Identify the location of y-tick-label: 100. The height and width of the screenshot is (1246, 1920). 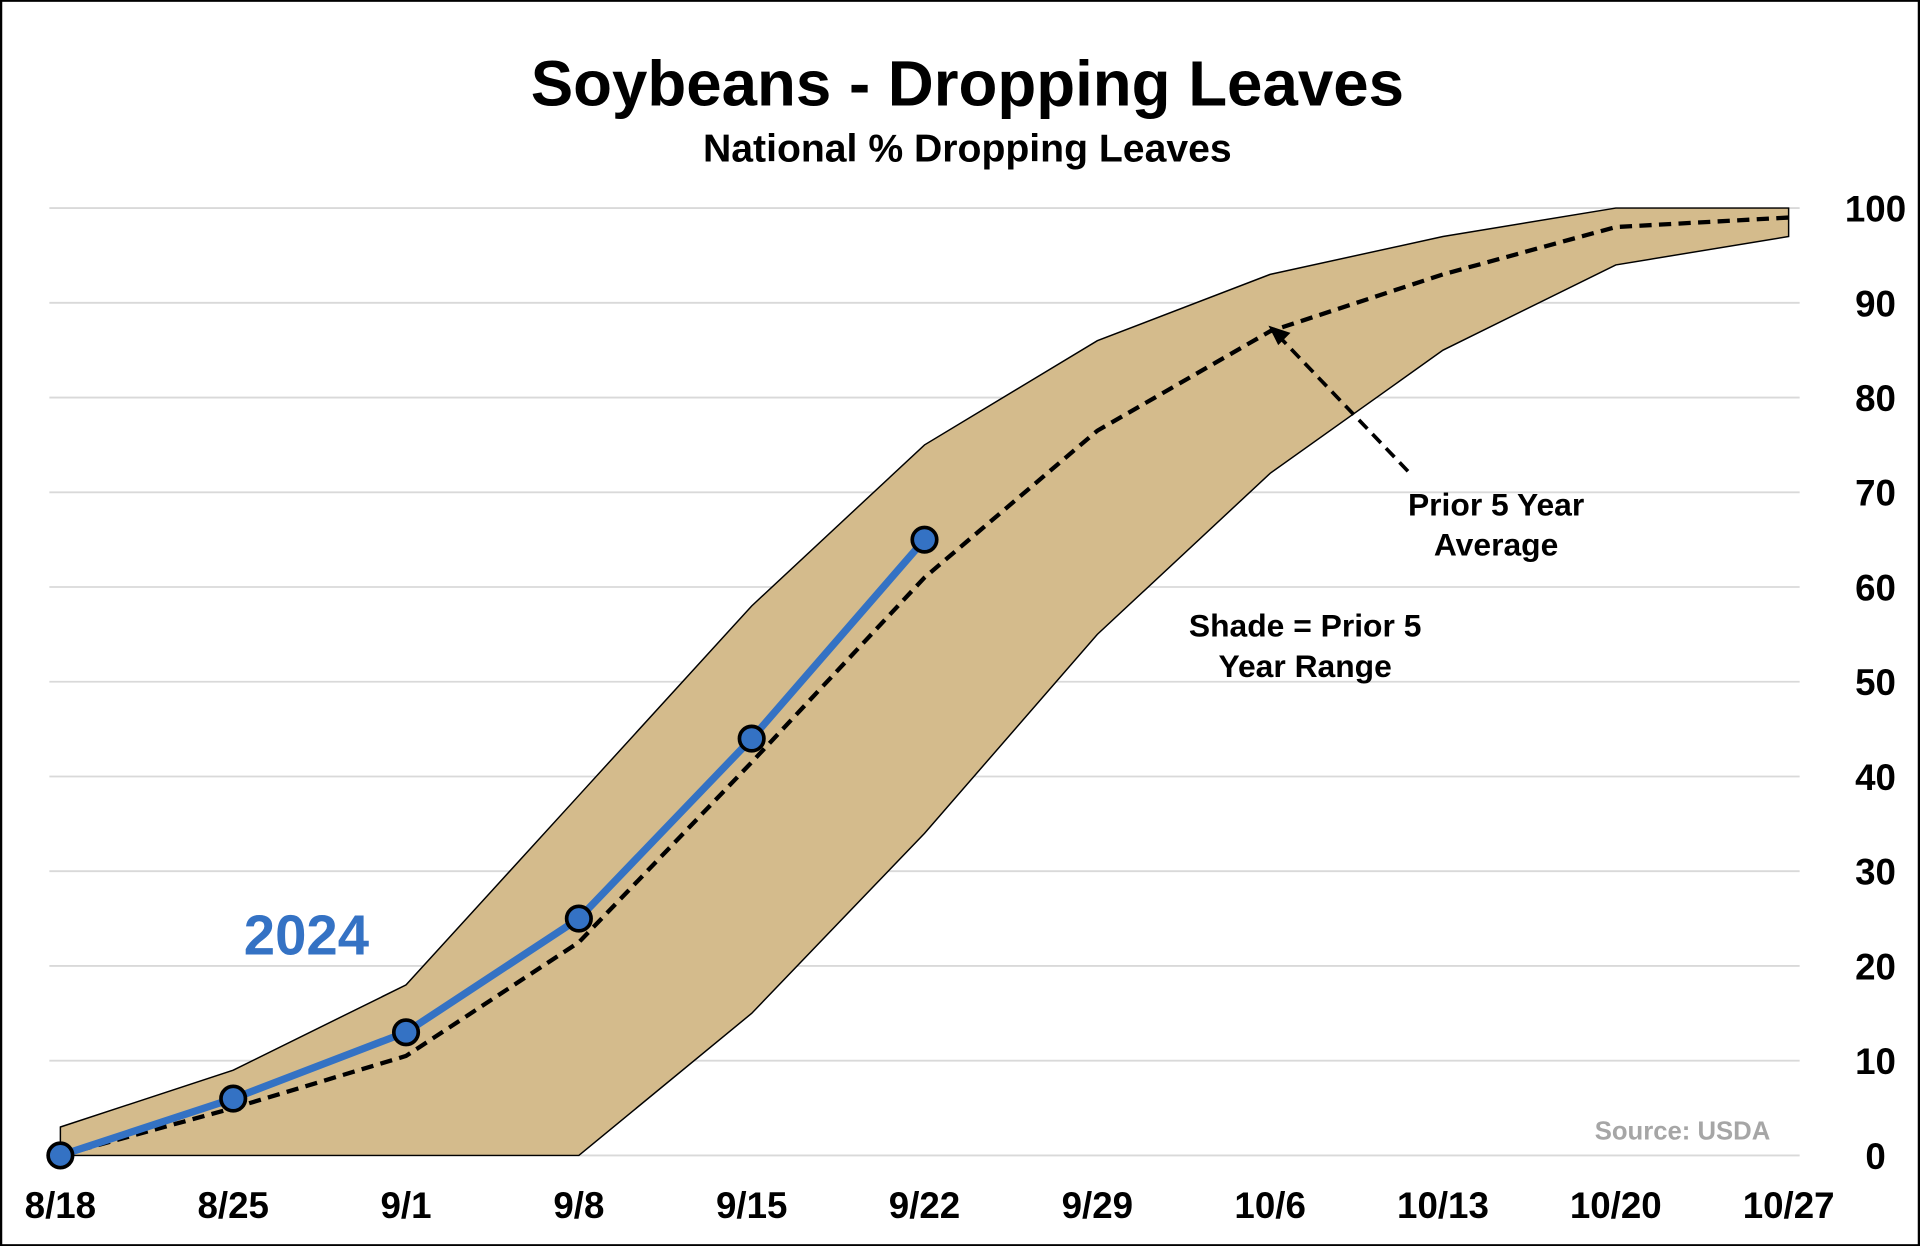
(1875, 209).